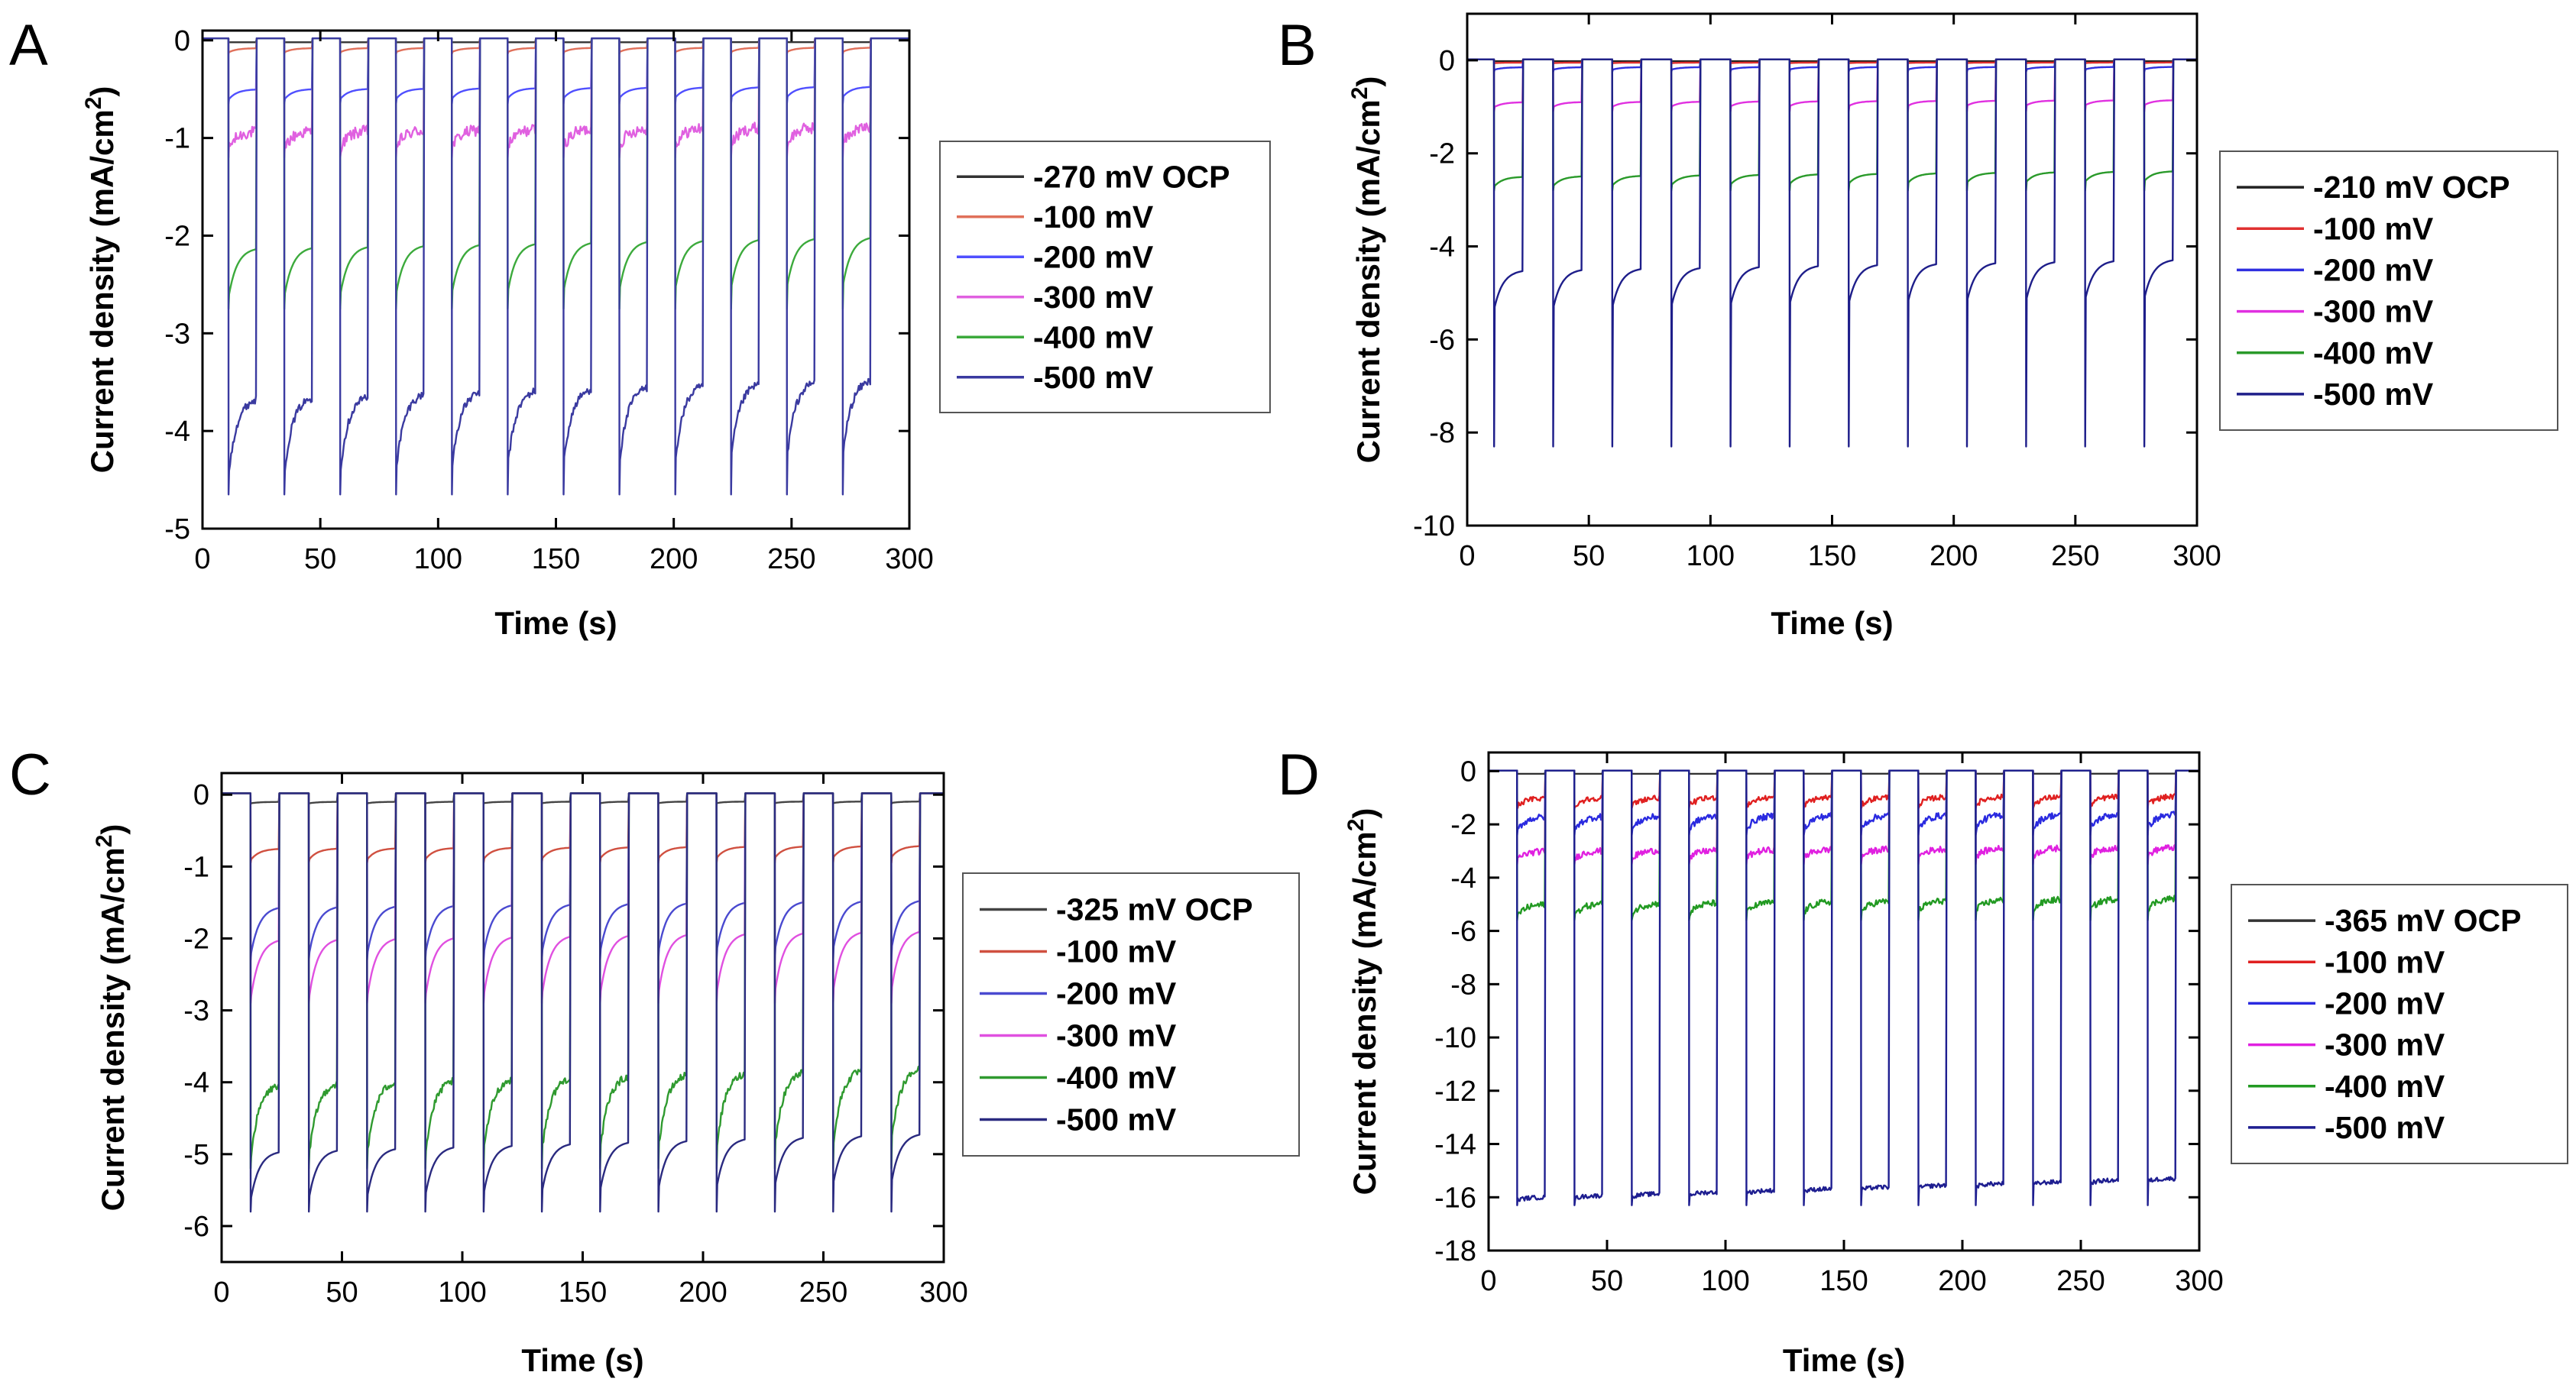 The width and height of the screenshot is (2576, 1385). I want to click on legend-label: -325 mV OCP, so click(1155, 909).